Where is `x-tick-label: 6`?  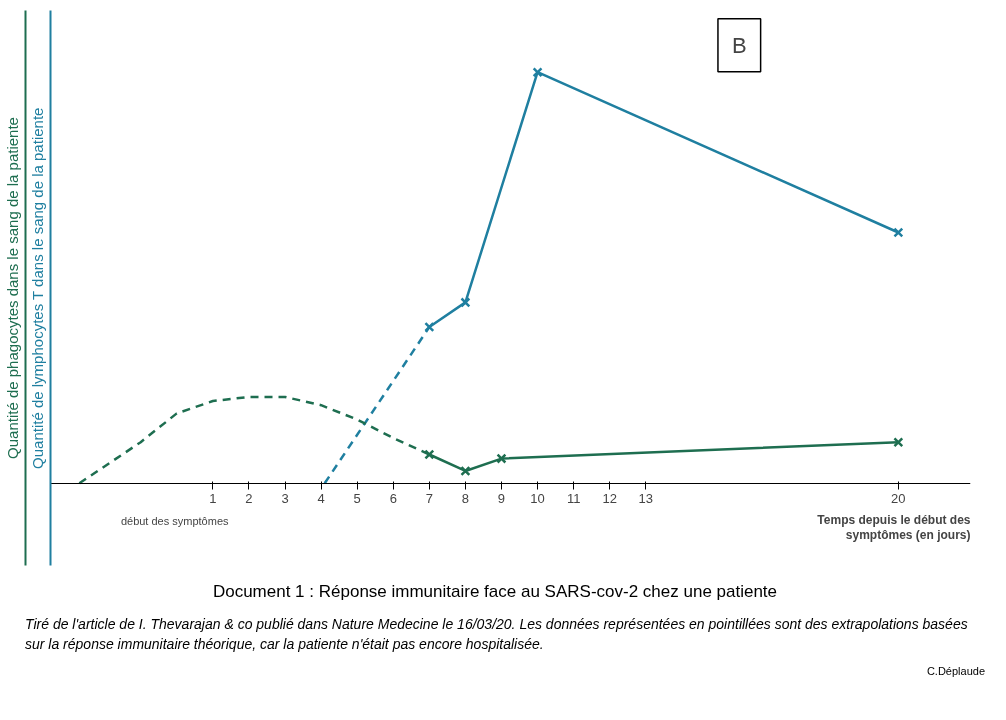
x-tick-label: 6 is located at coordinates (393, 499).